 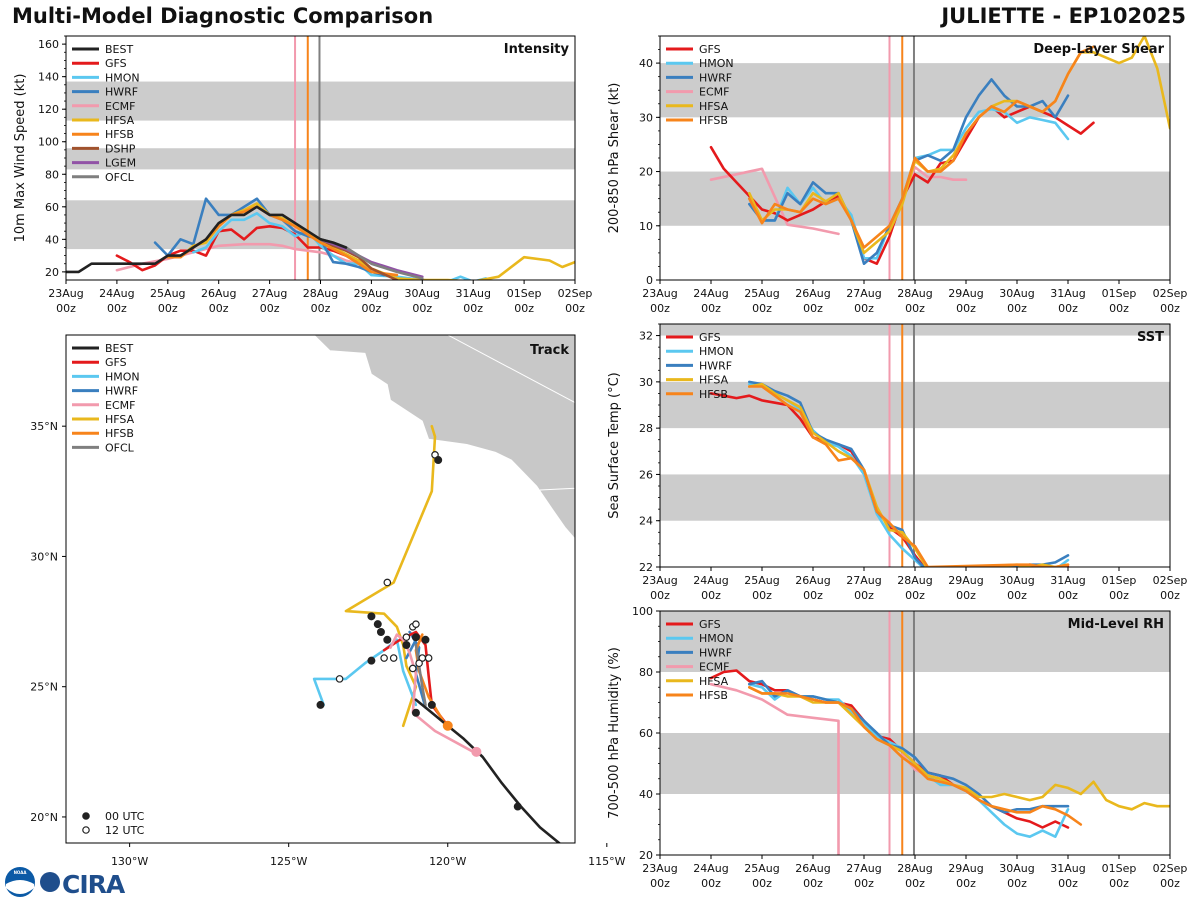 What do you see at coordinates (1098, 49) in the screenshot?
I see `chart-title: Deep-Layer Shear` at bounding box center [1098, 49].